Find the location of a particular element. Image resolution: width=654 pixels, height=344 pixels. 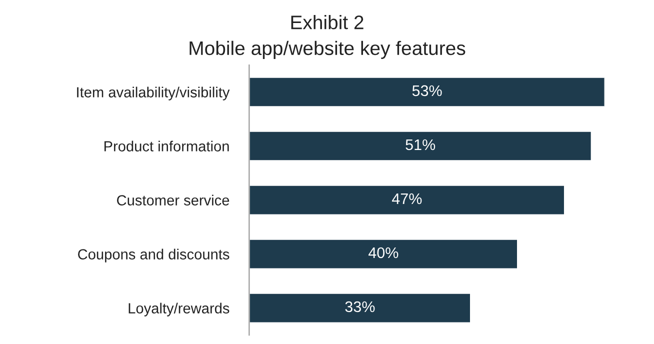

data-label: 33% is located at coordinates (360, 306).